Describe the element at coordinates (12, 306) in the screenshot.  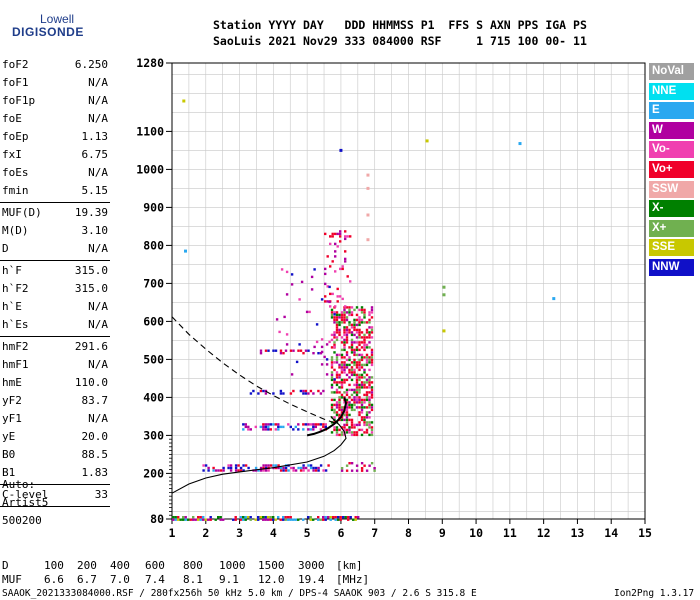
I see `param-name: h`E` at that location.